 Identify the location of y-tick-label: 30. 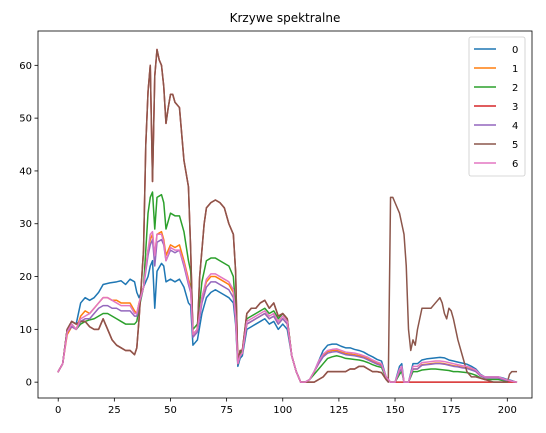
(25, 224).